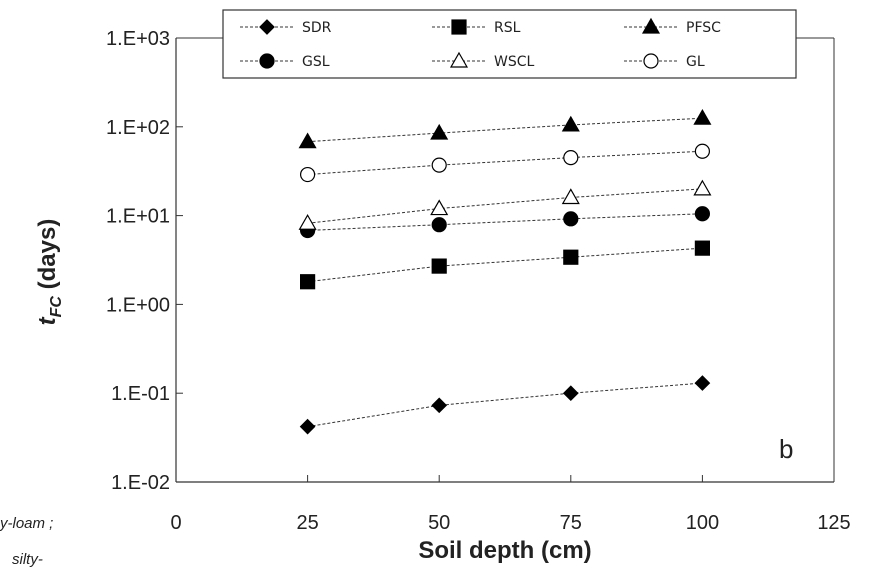 The height and width of the screenshot is (571, 875). Describe the element at coordinates (140, 394) in the screenshot. I see `y-tick-label: 1.E-01` at that location.